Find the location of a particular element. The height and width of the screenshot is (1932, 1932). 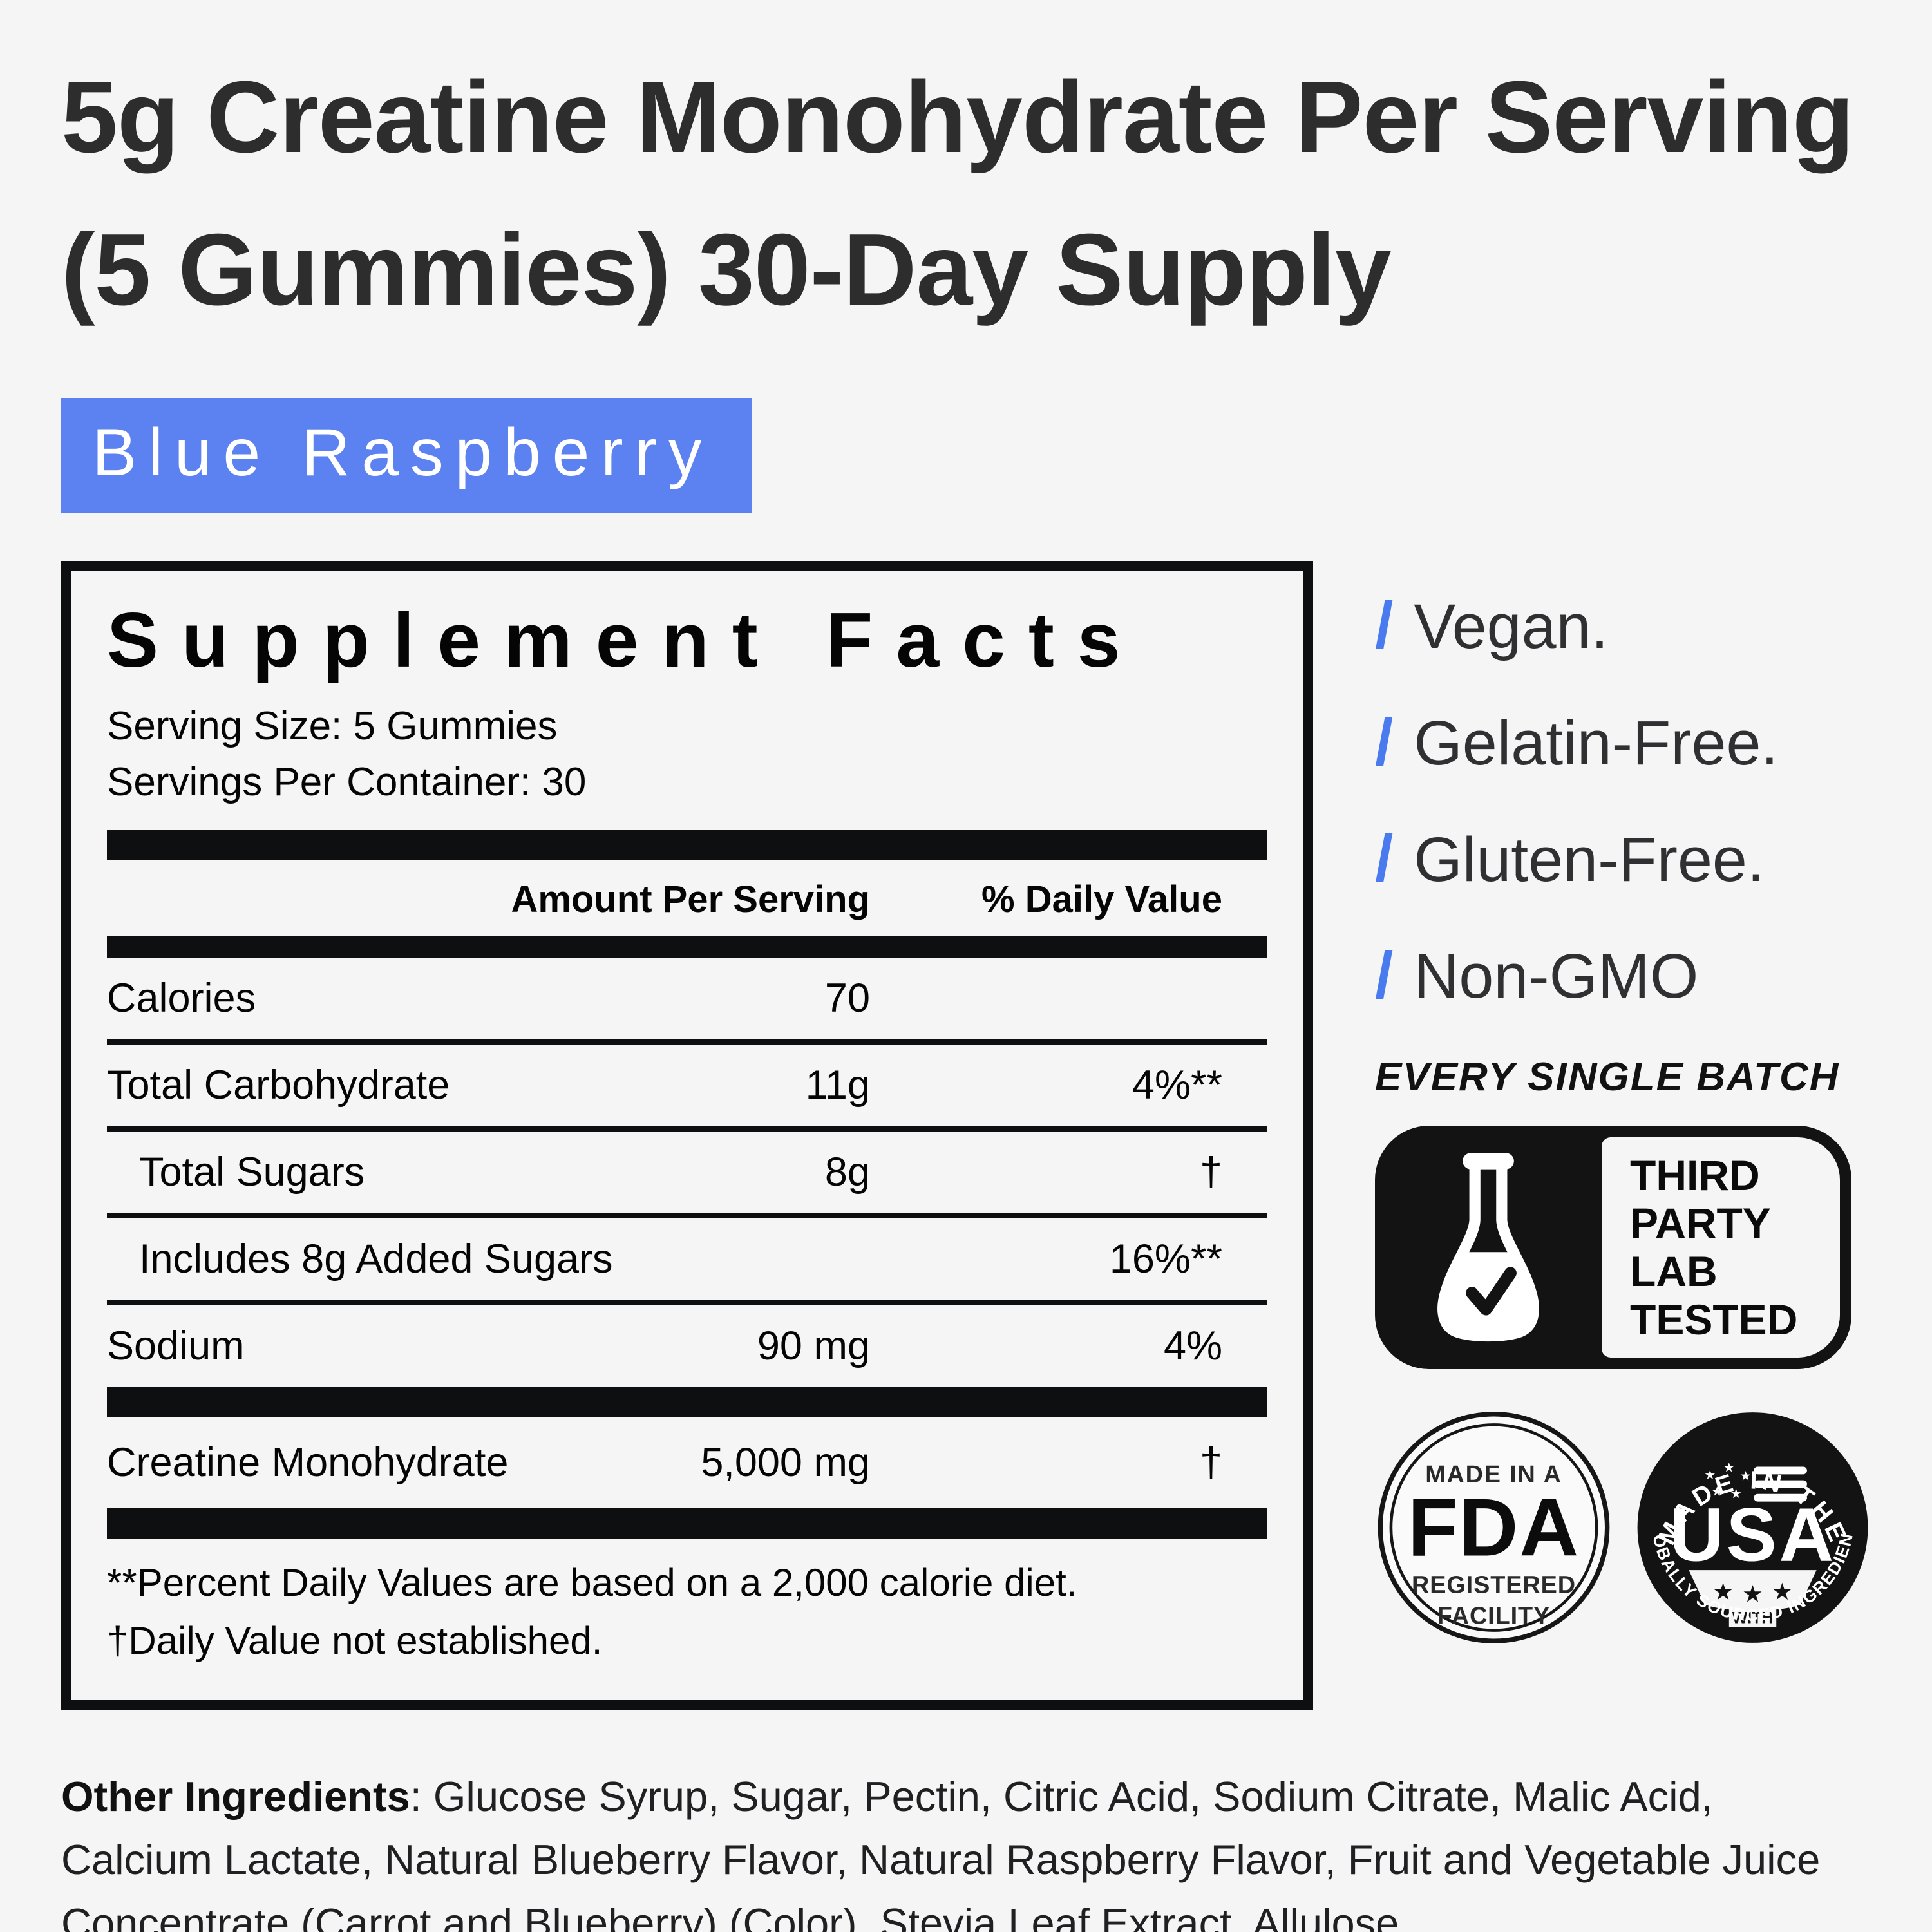

row-amount: 70 is located at coordinates (847, 998).